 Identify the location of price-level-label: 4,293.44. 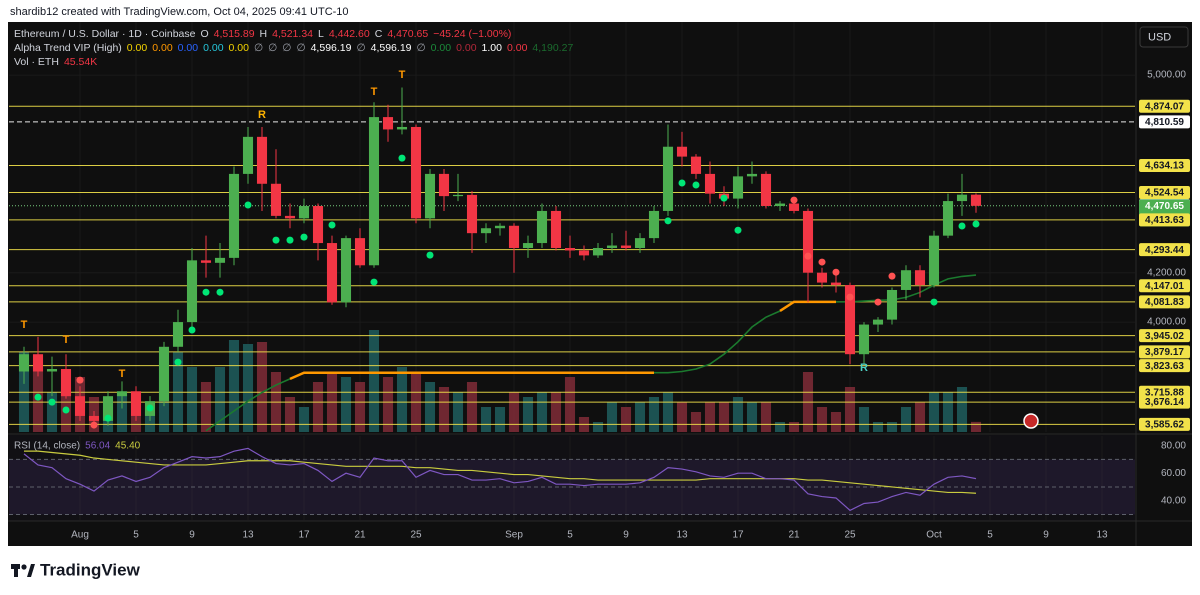
(1164, 250).